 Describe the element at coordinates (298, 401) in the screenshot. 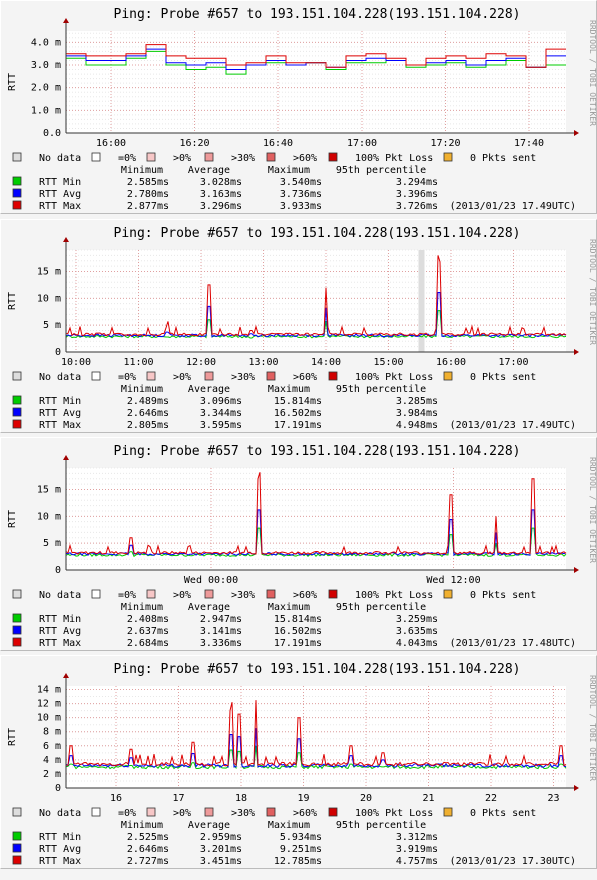

I see `stats-max: 15.814ms` at that location.